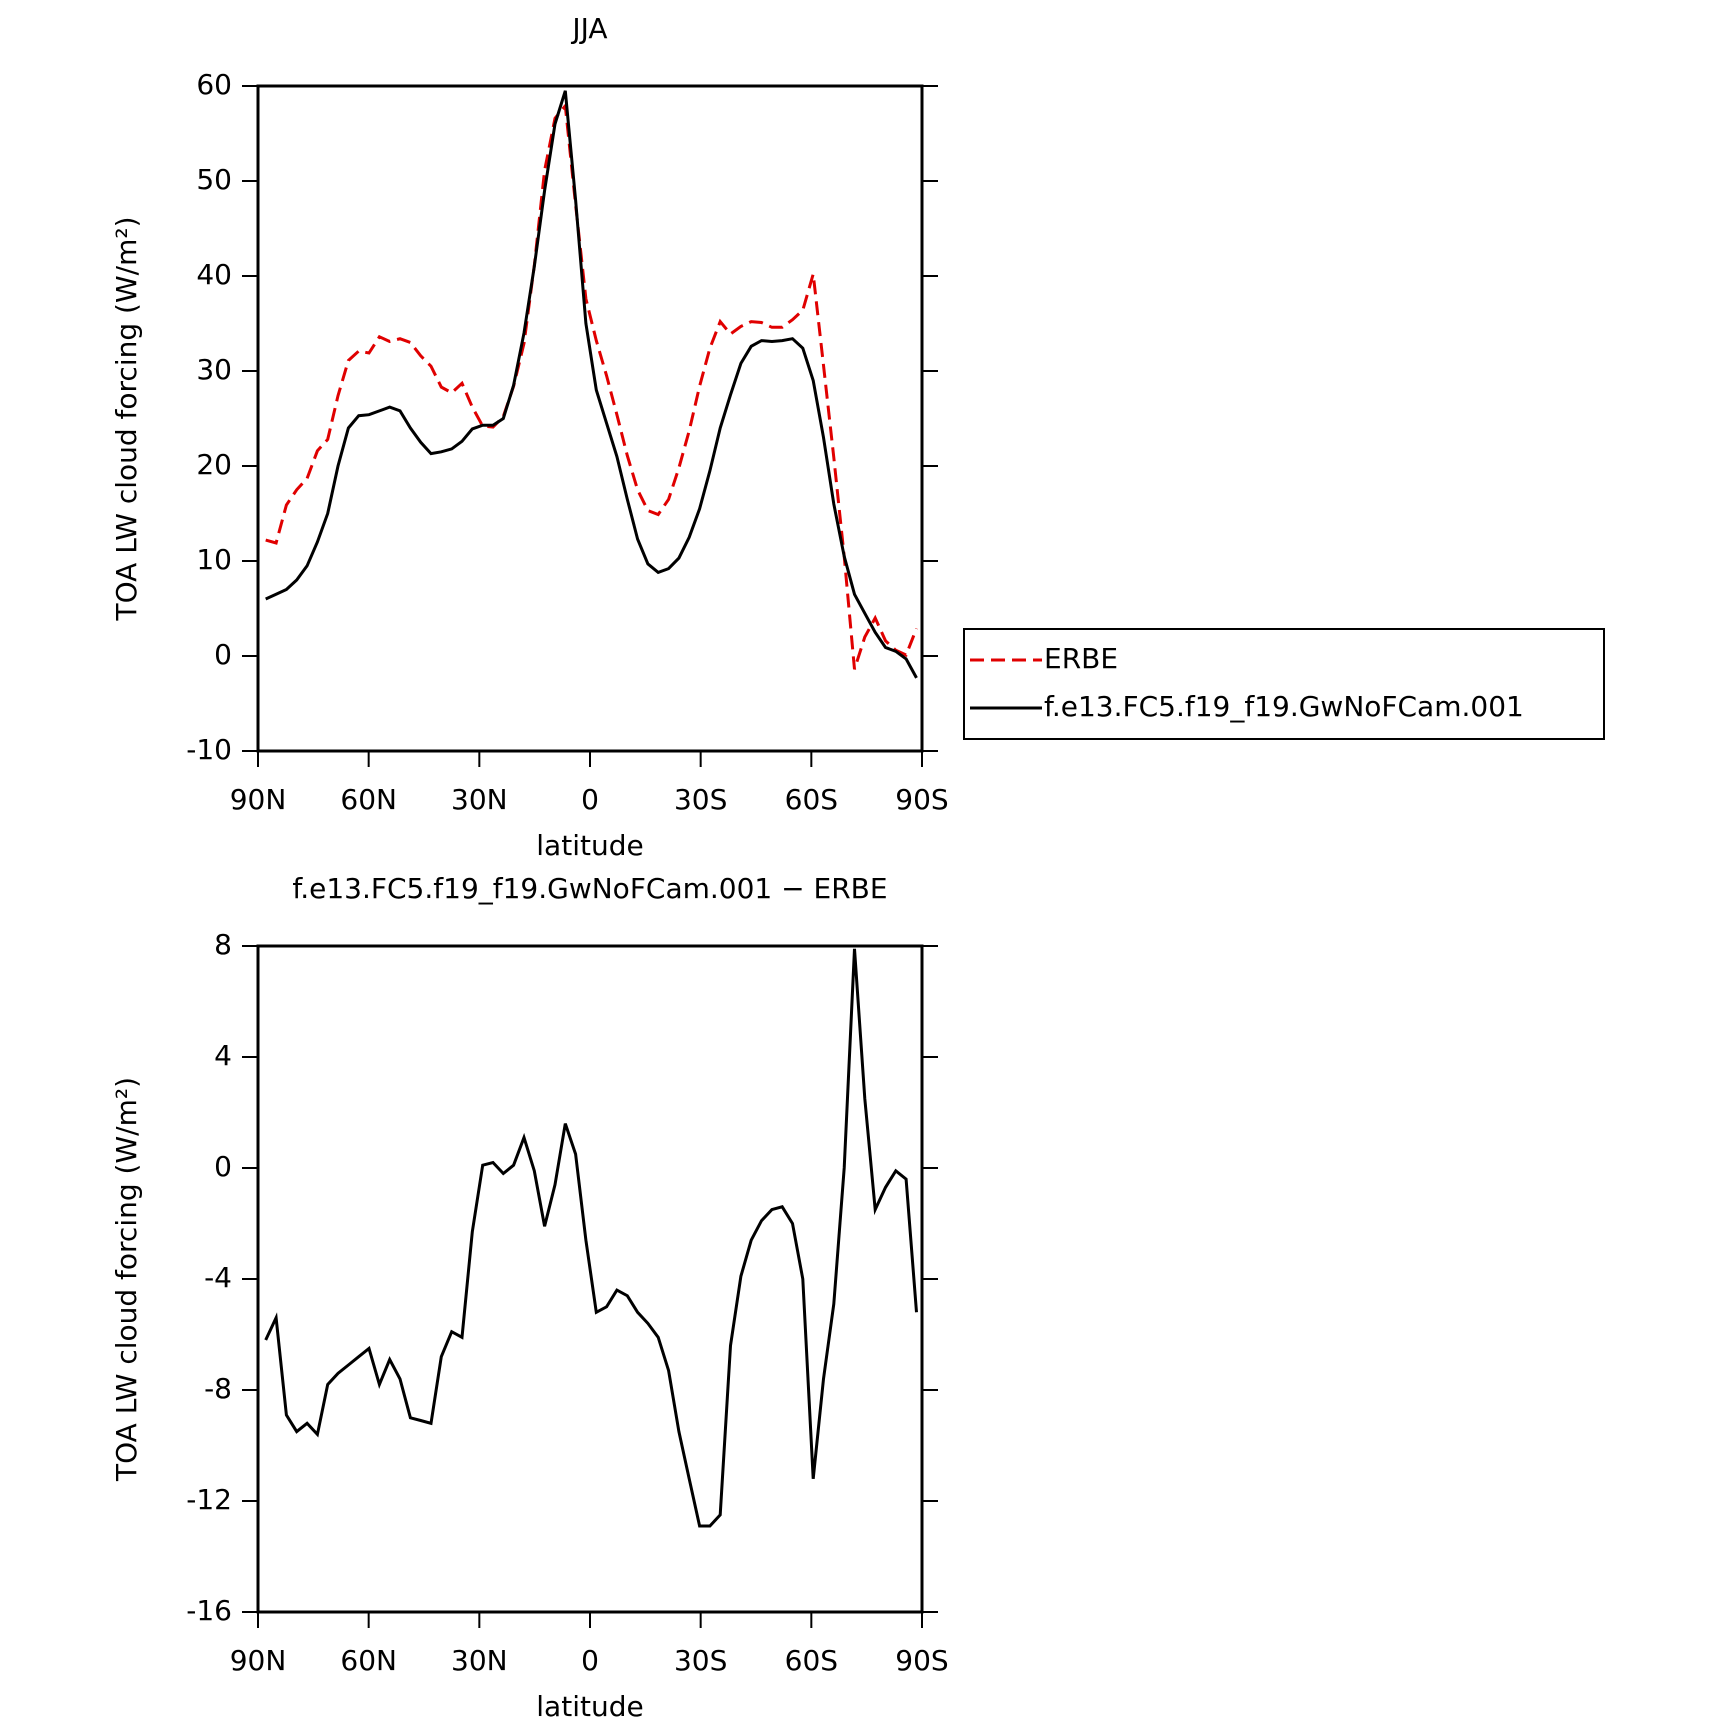 This screenshot has height=1723, width=1710. What do you see at coordinates (223, 1055) in the screenshot?
I see `y-tick-label: 4` at bounding box center [223, 1055].